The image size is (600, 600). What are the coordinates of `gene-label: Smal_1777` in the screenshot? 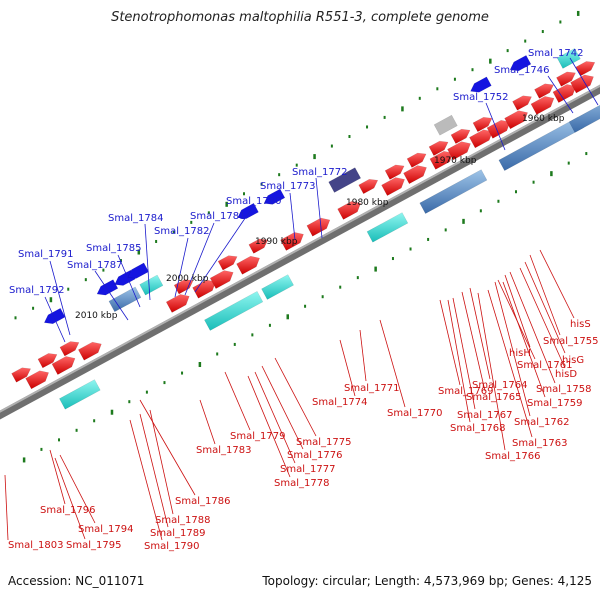 It's located at (307, 469).